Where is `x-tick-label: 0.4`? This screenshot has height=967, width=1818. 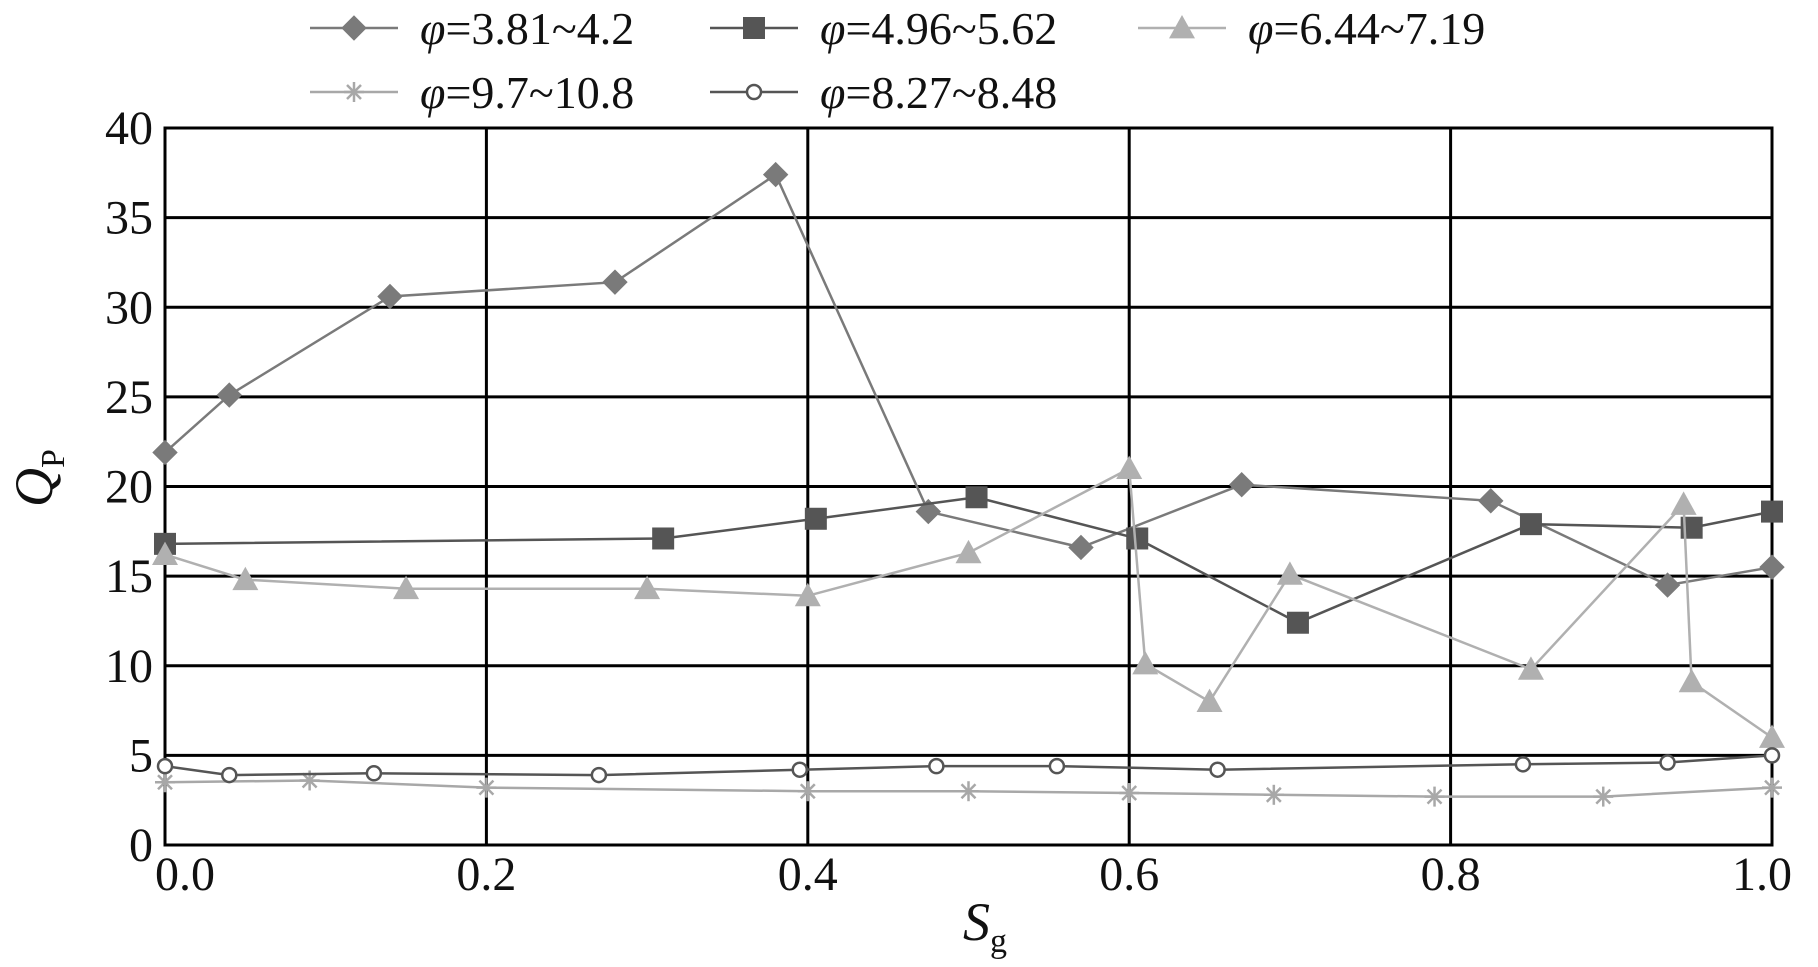
x-tick-label: 0.4 is located at coordinates (808, 874).